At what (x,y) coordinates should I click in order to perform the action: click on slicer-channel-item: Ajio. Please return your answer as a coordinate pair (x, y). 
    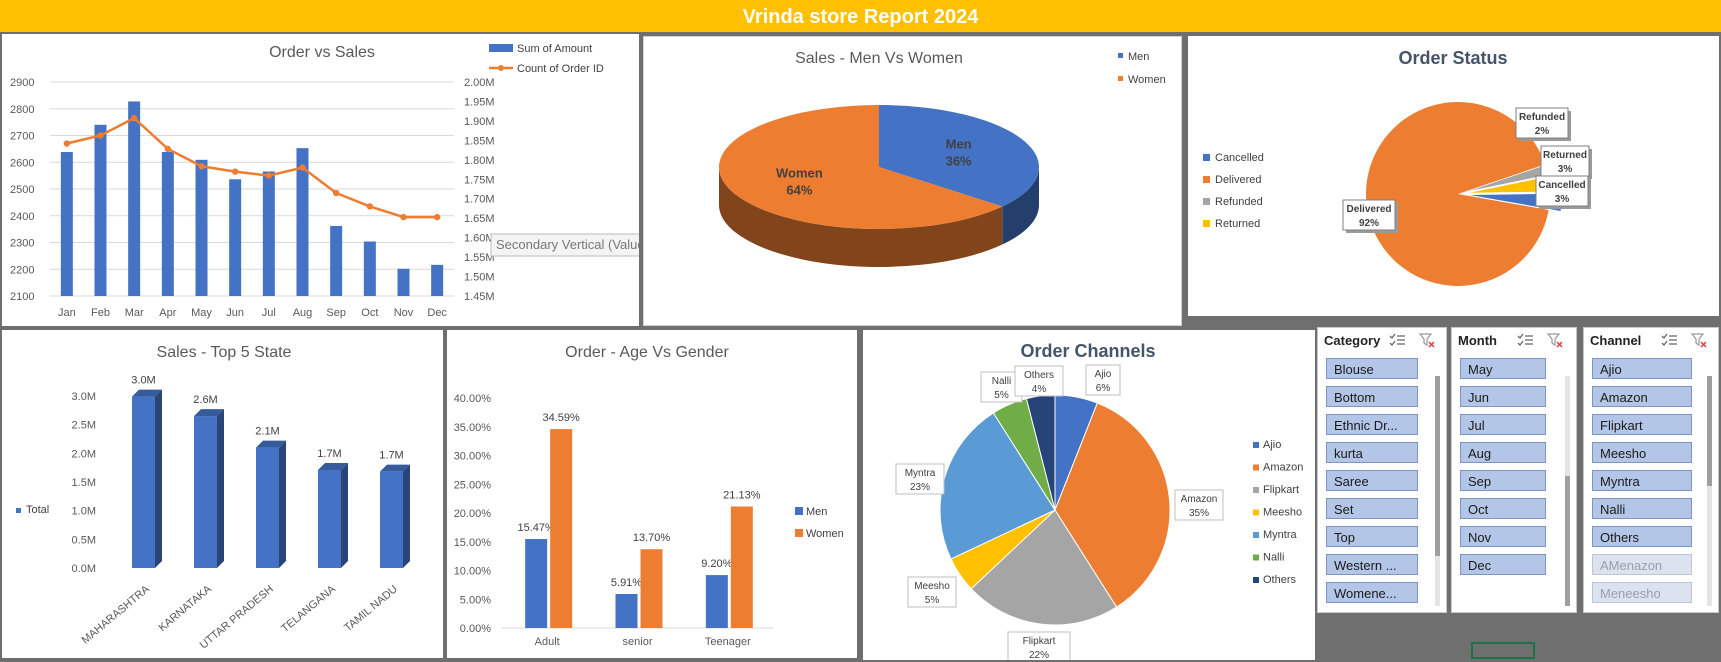
    Looking at the image, I should click on (1642, 368).